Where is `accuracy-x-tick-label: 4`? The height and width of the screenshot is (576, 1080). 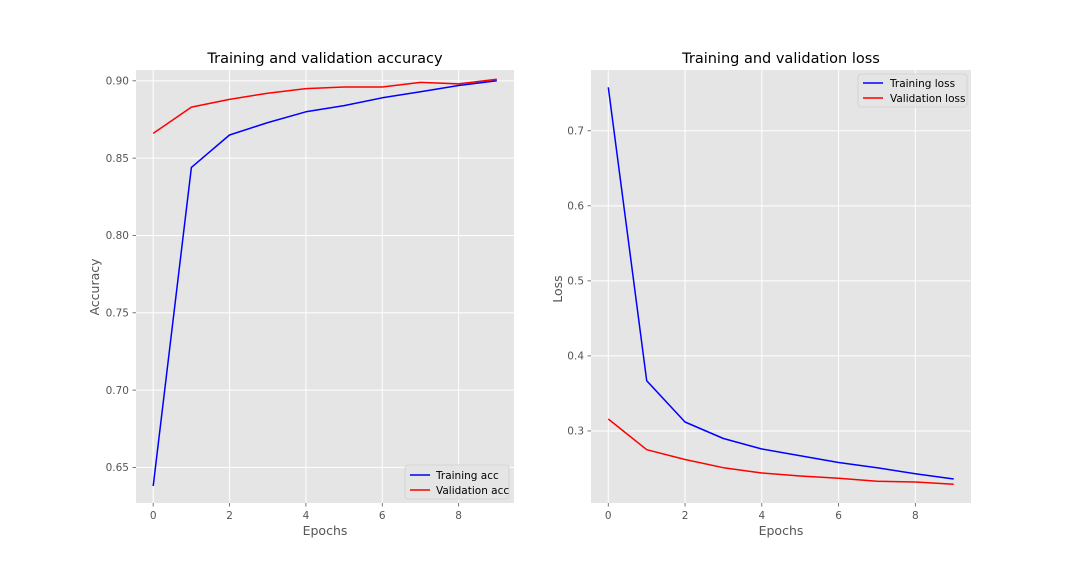 accuracy-x-tick-label: 4 is located at coordinates (306, 516).